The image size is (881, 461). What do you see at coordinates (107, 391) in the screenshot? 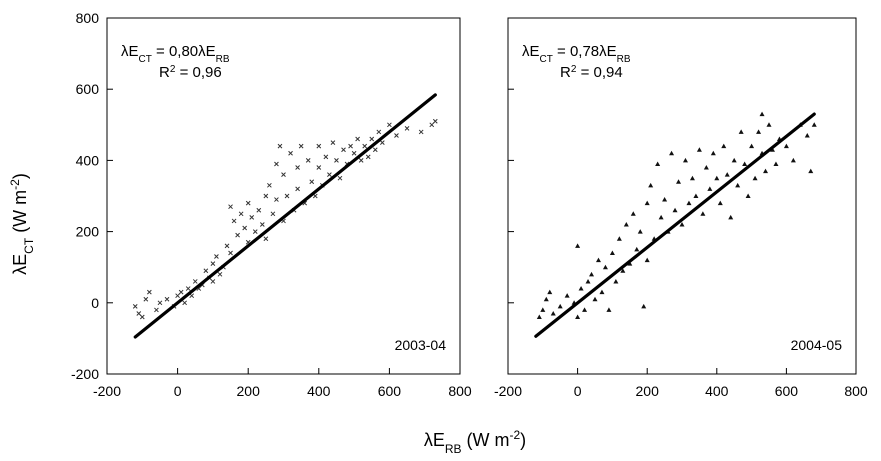
I see `x-tick-label: -200` at bounding box center [107, 391].